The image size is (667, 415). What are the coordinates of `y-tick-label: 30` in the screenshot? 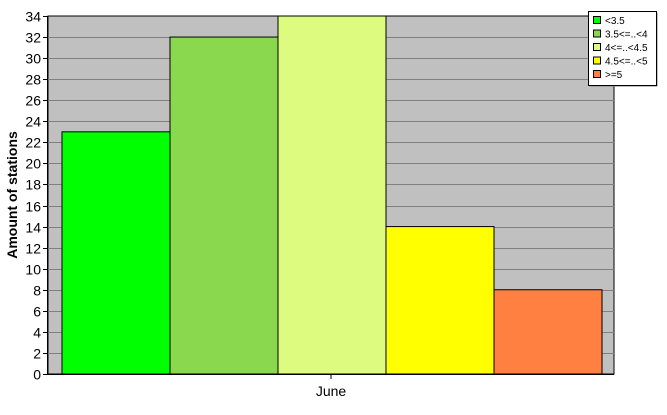 It's located at (33, 59).